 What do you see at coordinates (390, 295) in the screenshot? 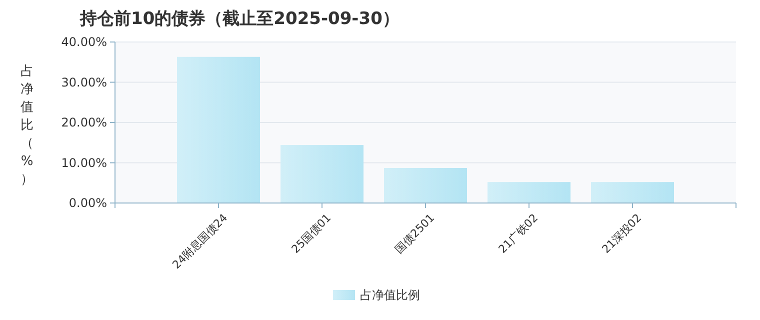
I see `legend-label: 占净值比例` at bounding box center [390, 295].